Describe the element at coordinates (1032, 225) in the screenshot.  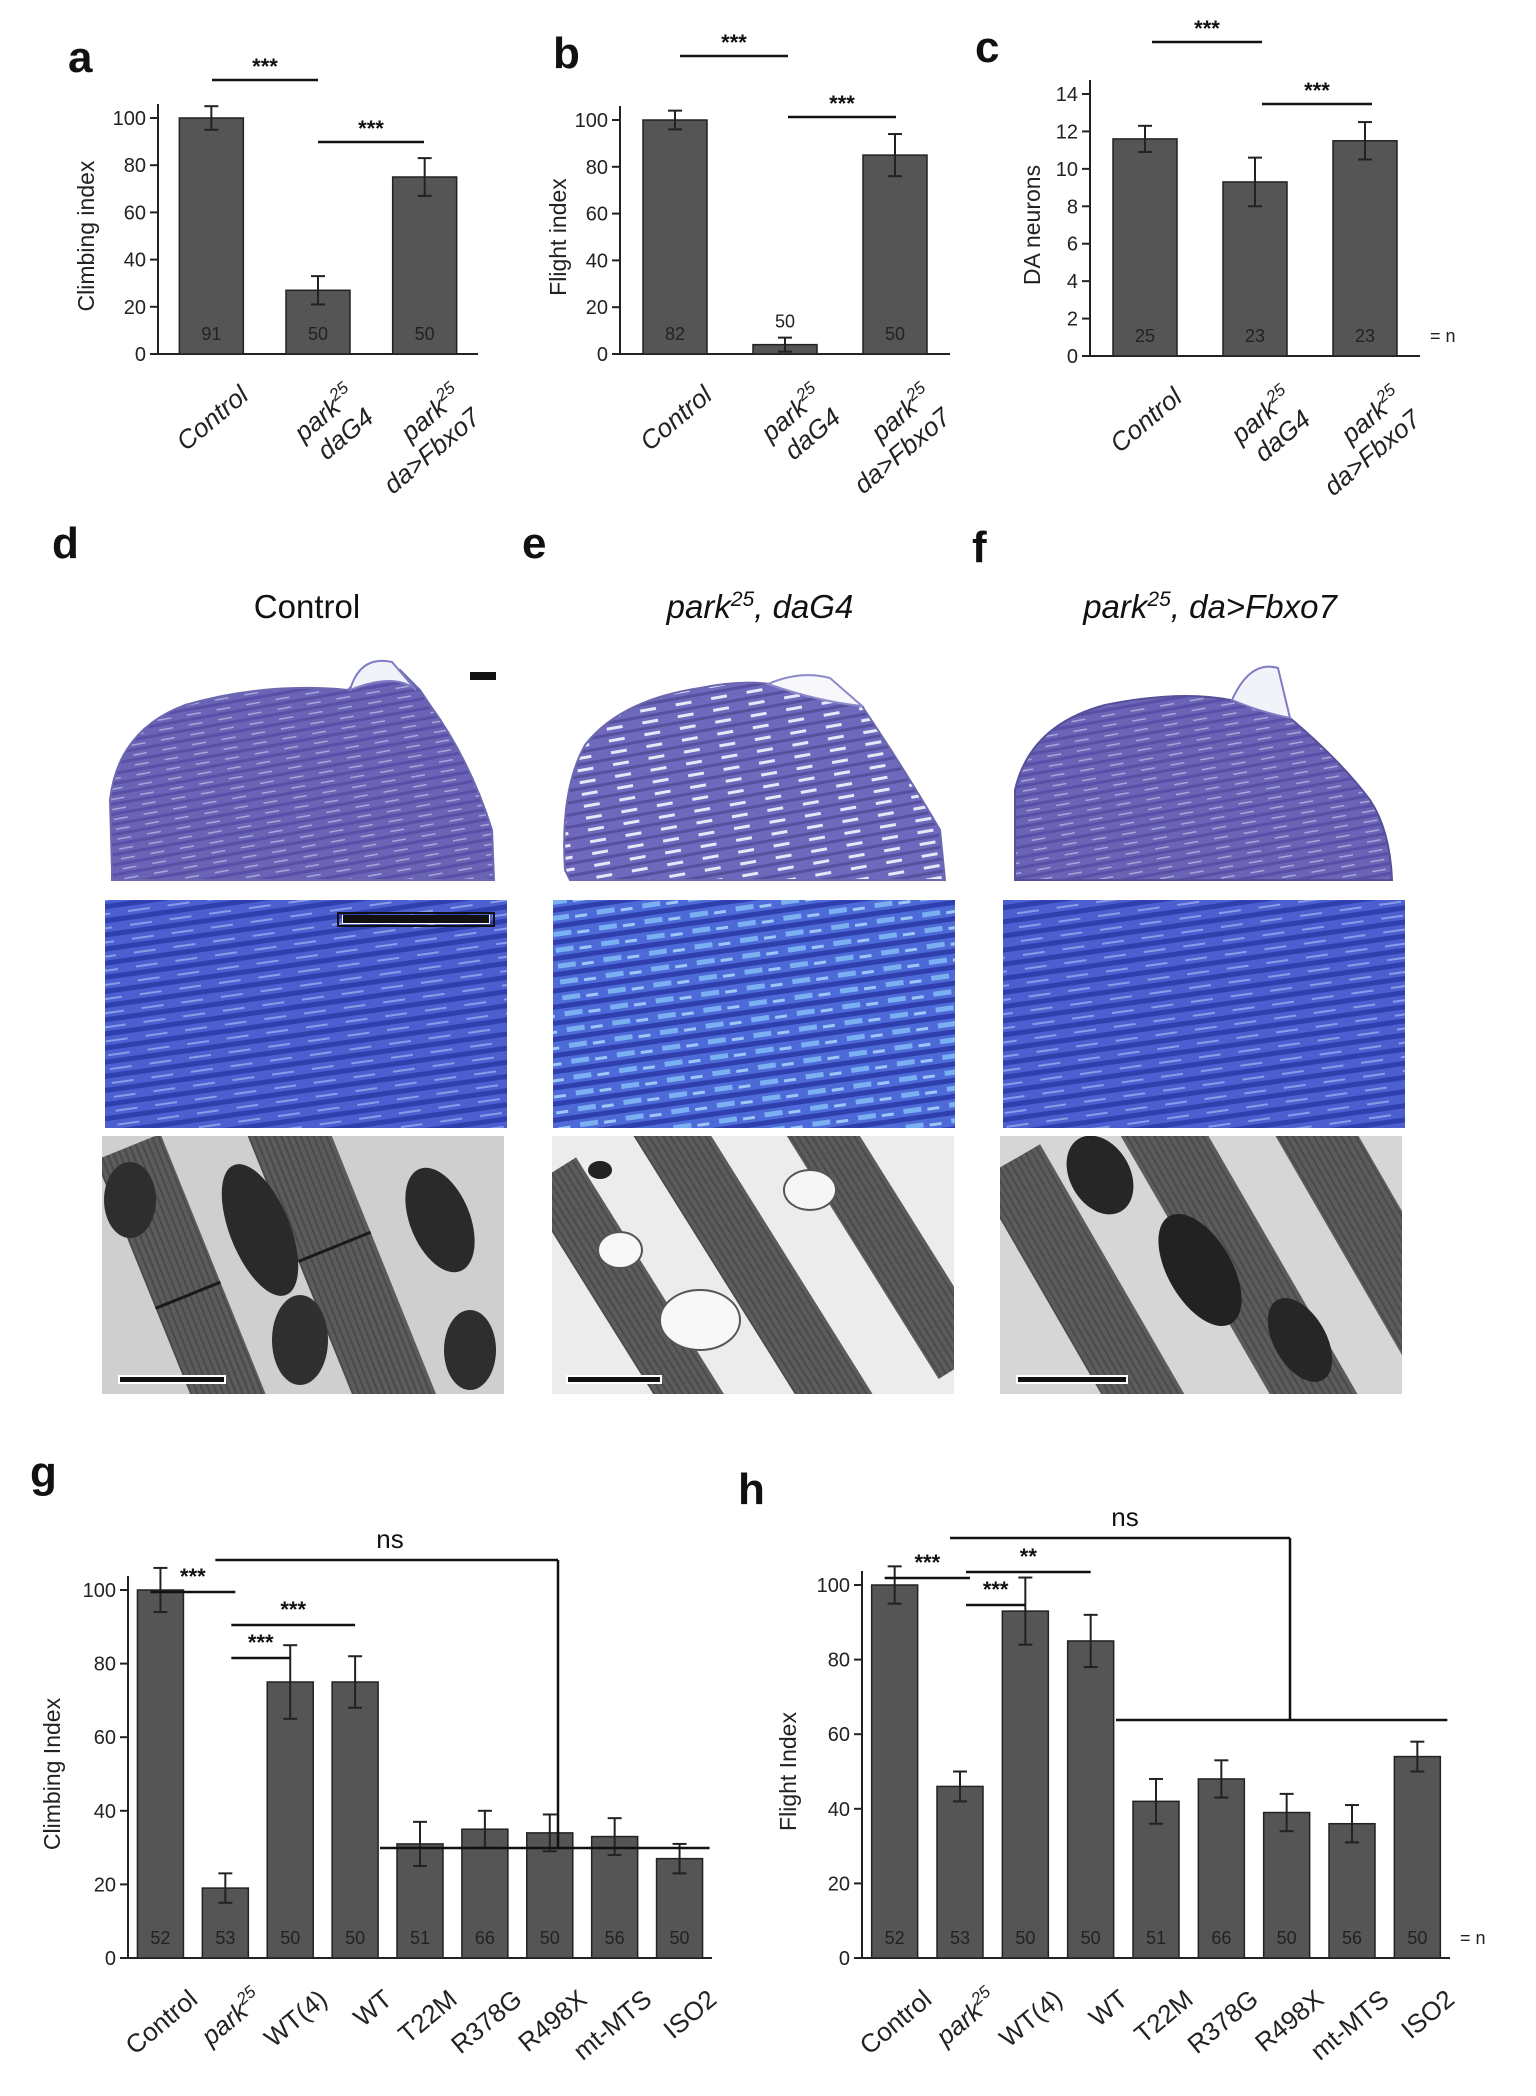
I see `y-axis-label: DA neurons` at that location.